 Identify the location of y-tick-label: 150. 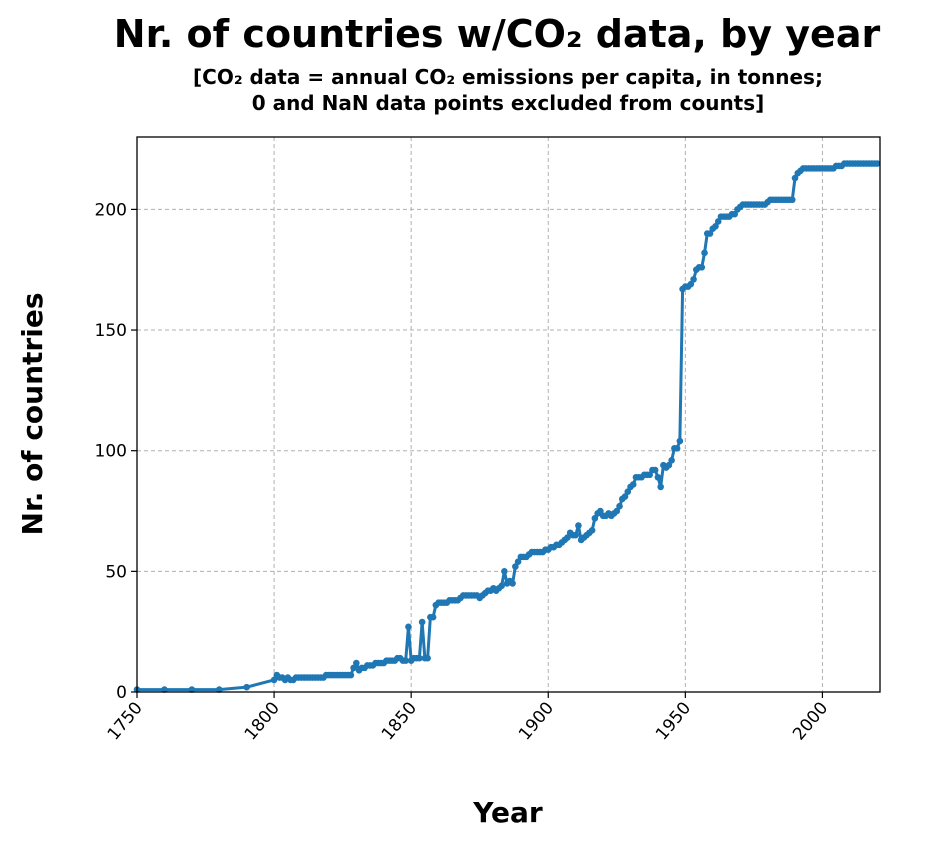
(111, 331).